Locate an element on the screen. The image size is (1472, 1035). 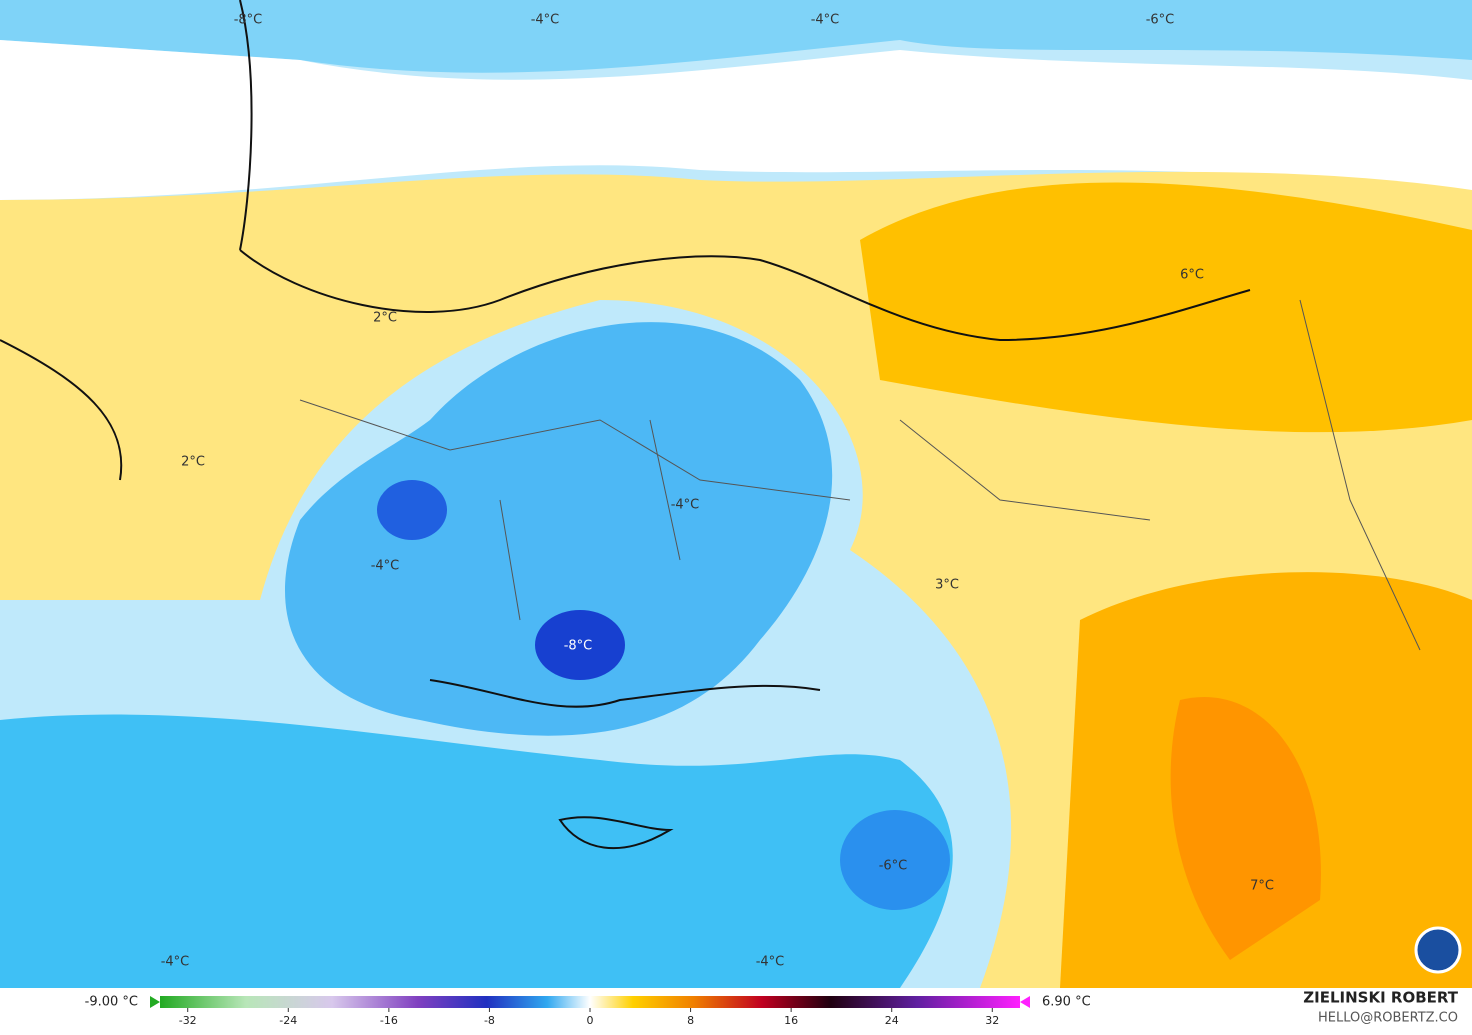
cold-anatolia is located at coordinates (559, 529).